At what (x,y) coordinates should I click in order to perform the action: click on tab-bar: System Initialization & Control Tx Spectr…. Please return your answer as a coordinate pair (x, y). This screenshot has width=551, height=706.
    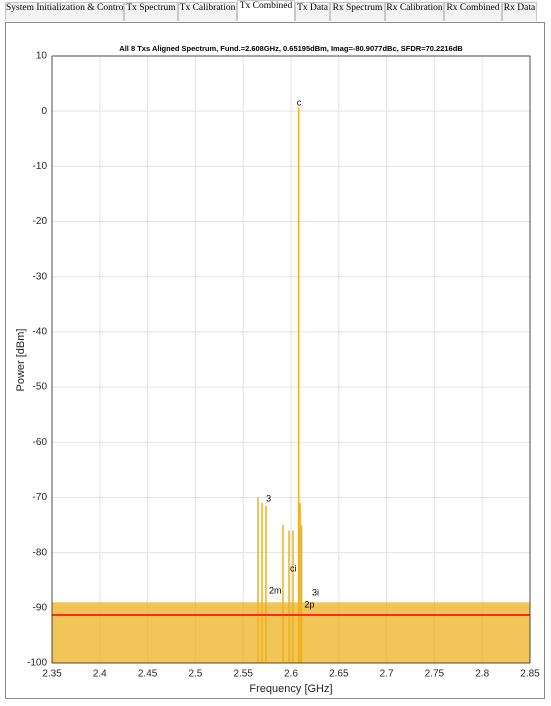
    Looking at the image, I should click on (271, 11).